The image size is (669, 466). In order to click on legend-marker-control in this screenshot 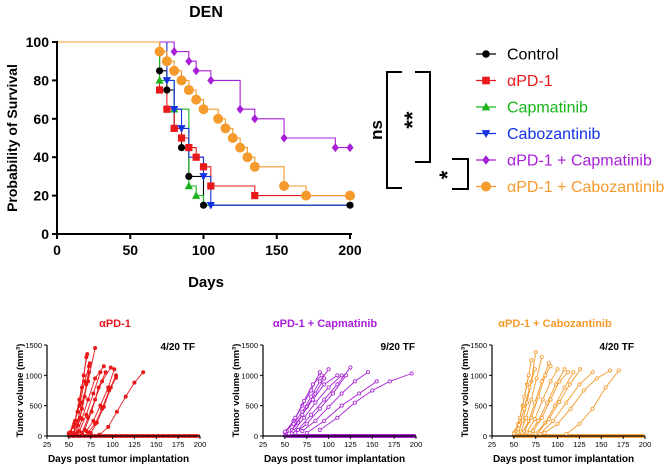, I will do `click(486, 54)`.